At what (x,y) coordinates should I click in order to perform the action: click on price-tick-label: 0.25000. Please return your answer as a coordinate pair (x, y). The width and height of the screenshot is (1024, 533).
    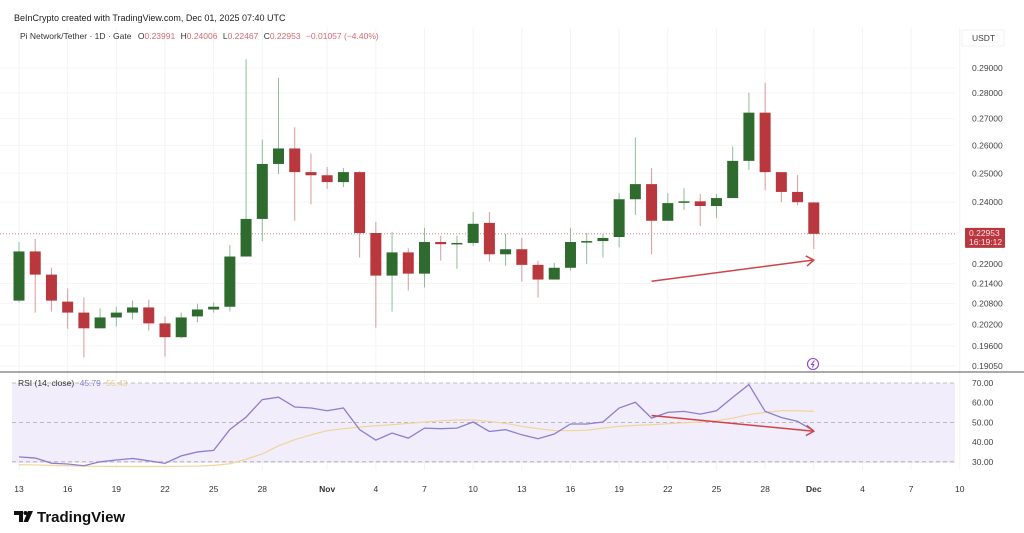
    Looking at the image, I should click on (987, 173).